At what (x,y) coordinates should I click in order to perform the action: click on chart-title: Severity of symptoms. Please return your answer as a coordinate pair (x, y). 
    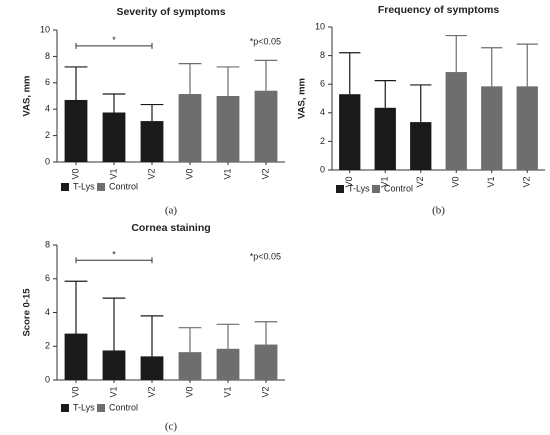
    Looking at the image, I should click on (170, 12).